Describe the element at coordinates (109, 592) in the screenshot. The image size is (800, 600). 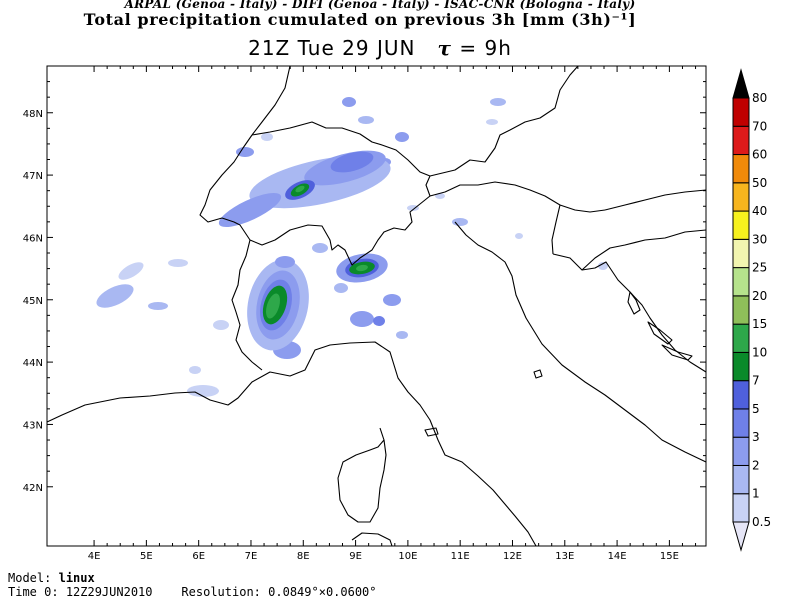
I see `footer-time0-value: 12Z29JUN2010` at that location.